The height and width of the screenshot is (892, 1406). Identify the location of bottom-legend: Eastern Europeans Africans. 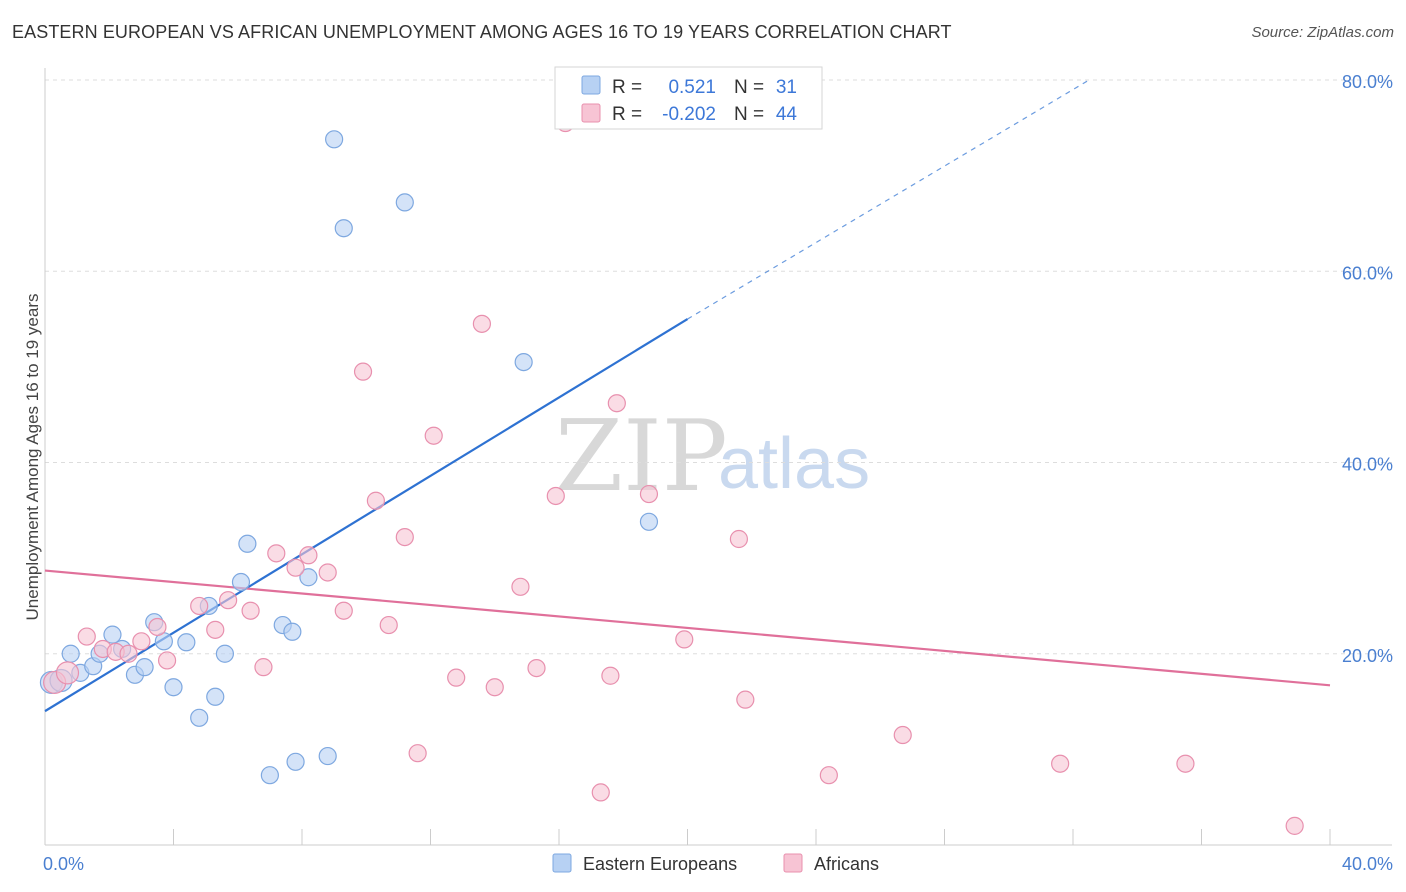
(715, 863).